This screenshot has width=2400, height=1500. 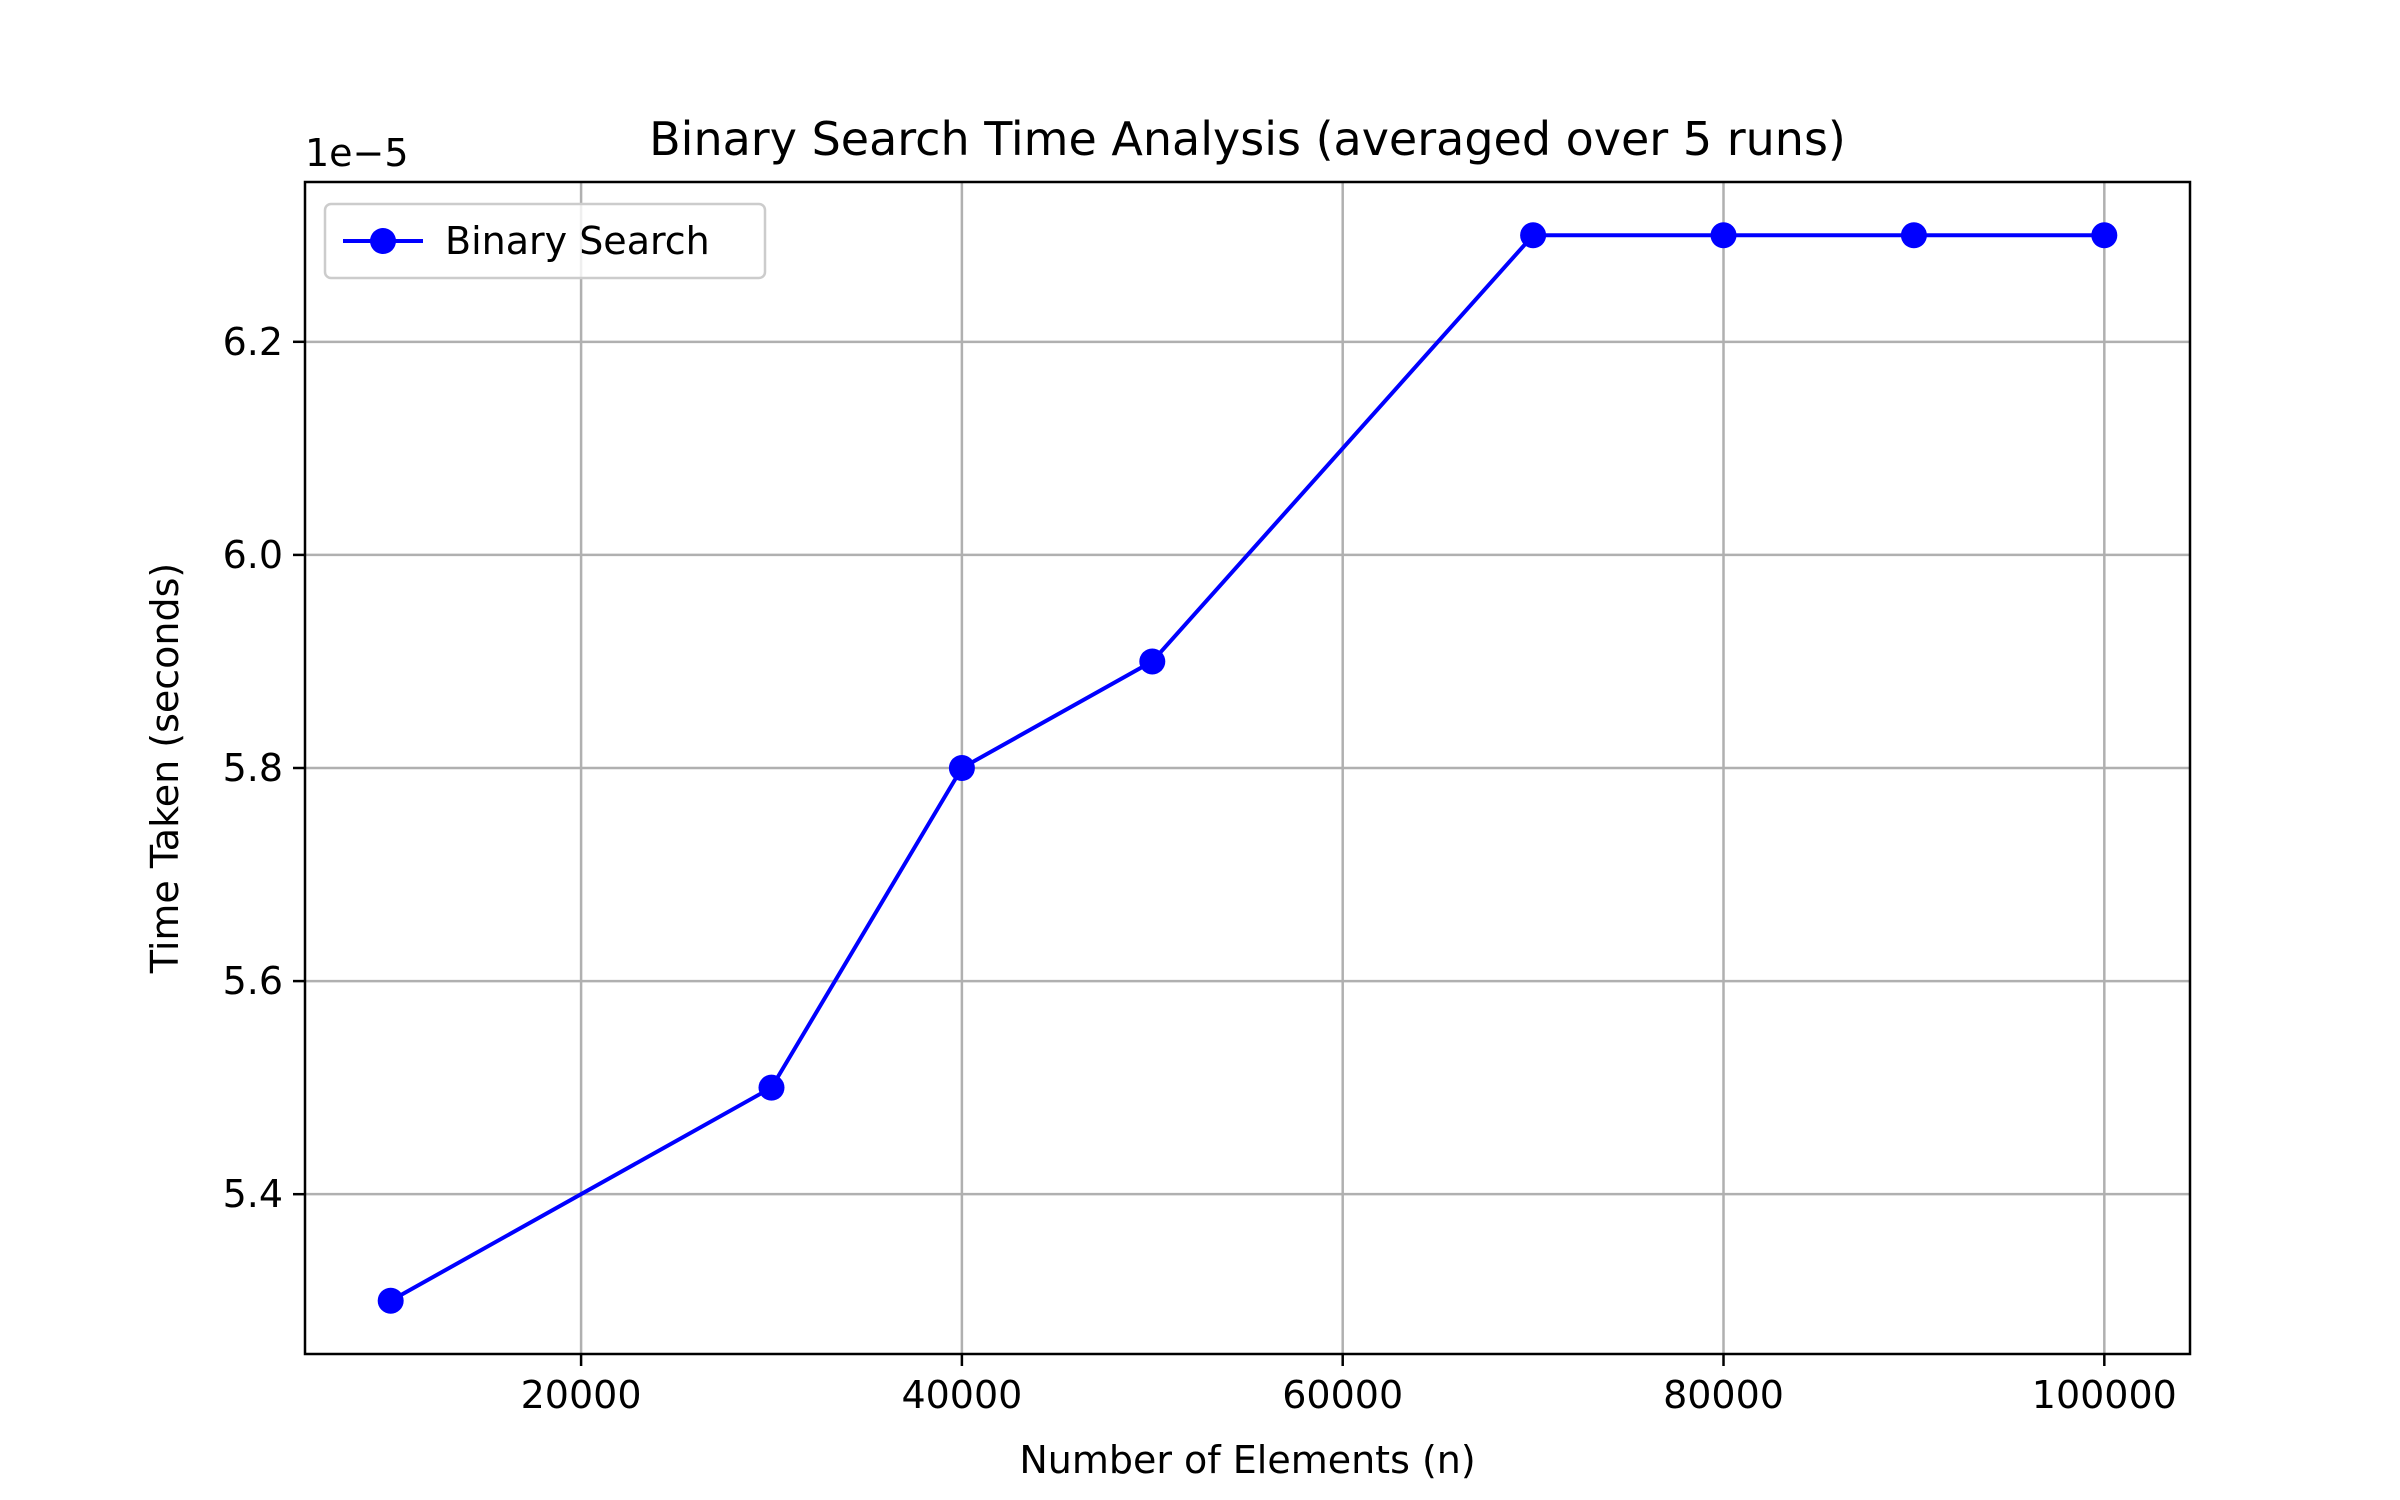 I want to click on legend-box, so click(x=545, y=241).